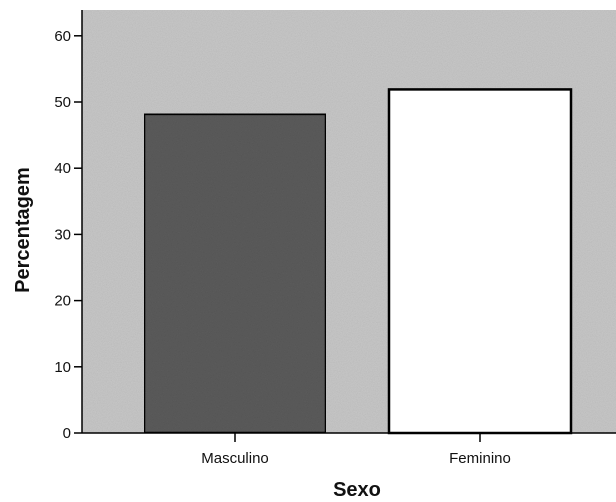 The image size is (616, 502). I want to click on x-tick-label: Masculino, so click(235, 458).